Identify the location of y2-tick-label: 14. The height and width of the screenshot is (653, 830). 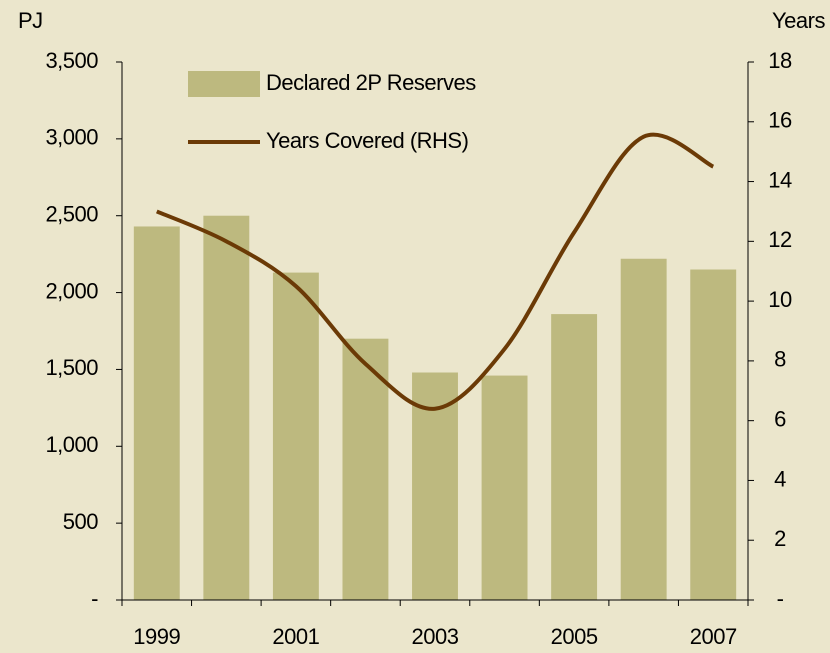
(780, 179).